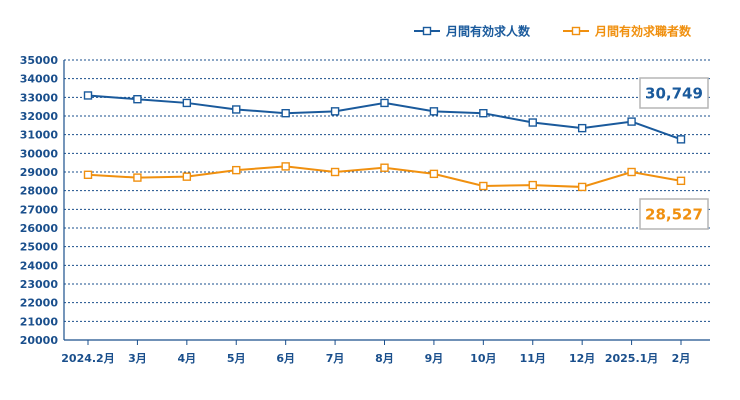 The height and width of the screenshot is (400, 740). I want to click on x-tick-label: 2025.1月, so click(631, 358).